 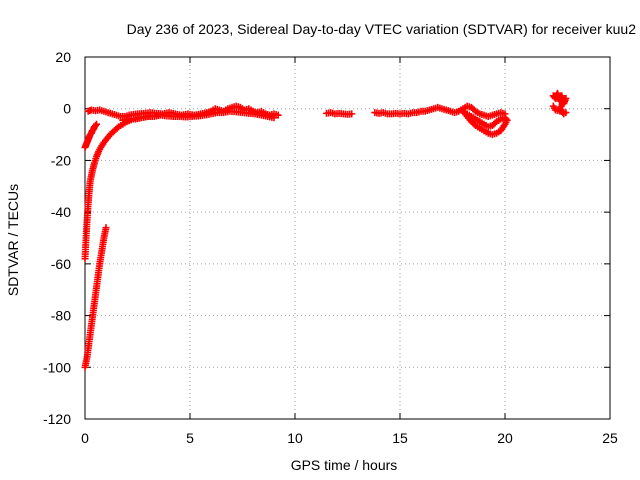 I want to click on y-axis-label: SDTVAR / TECUs, so click(x=13, y=240).